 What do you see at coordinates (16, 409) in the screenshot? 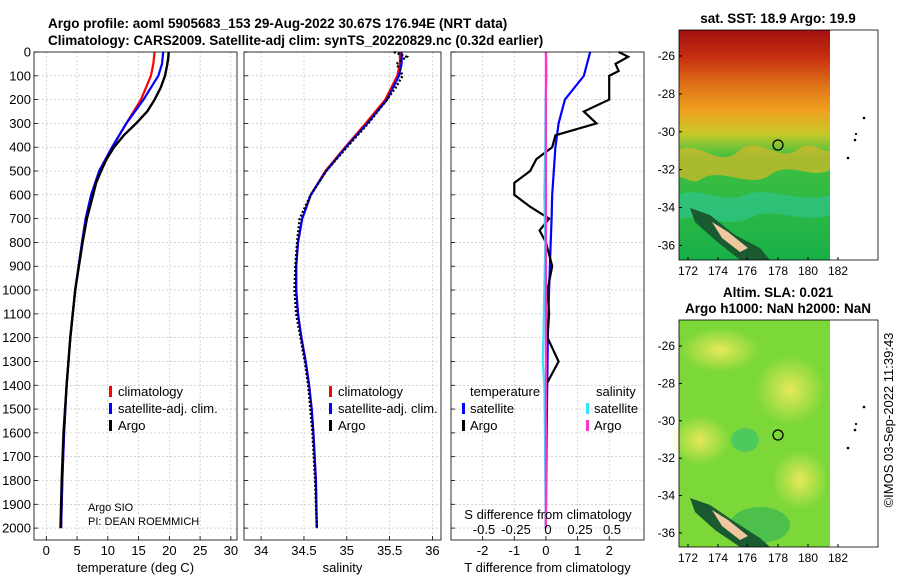
I see `y-tick-label: 1500` at bounding box center [16, 409].